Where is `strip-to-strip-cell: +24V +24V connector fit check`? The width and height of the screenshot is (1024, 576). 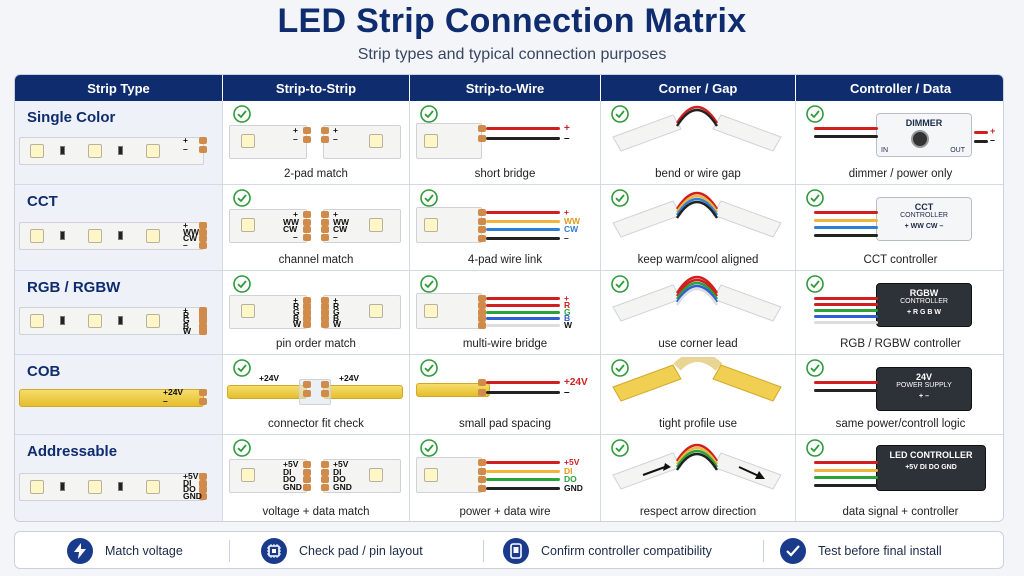
strip-to-strip-cell: +24V +24V connector fit check is located at coordinates (316, 395).